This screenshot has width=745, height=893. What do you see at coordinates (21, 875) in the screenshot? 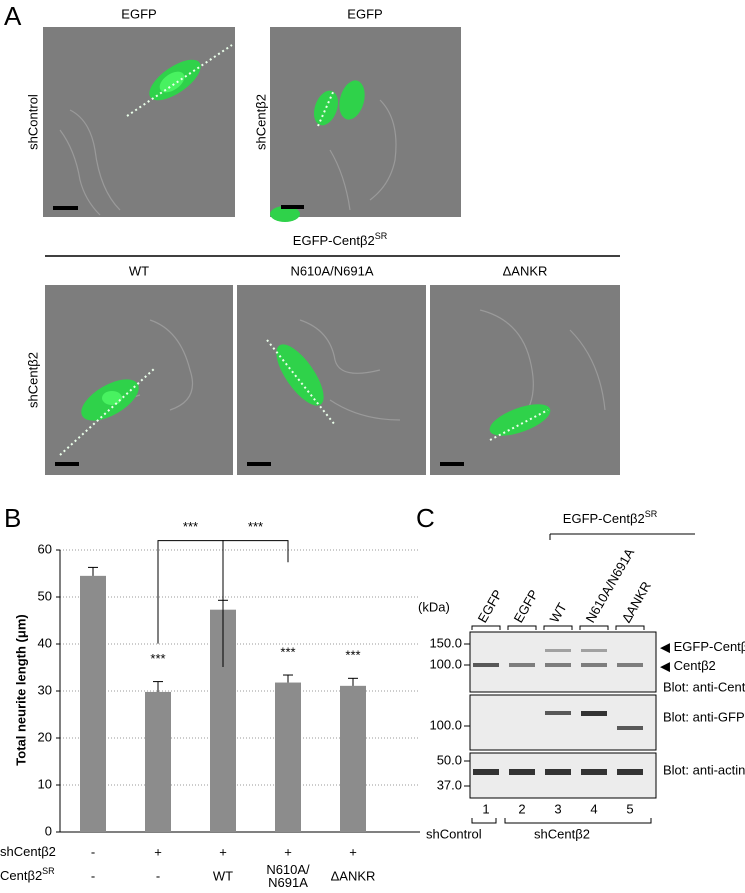
I see `condition-text: Centβ2` at bounding box center [21, 875].